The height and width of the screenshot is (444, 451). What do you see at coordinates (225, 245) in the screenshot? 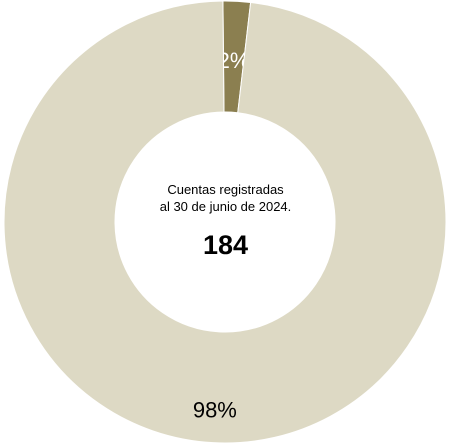
I see `center-total-value: 184` at bounding box center [225, 245].